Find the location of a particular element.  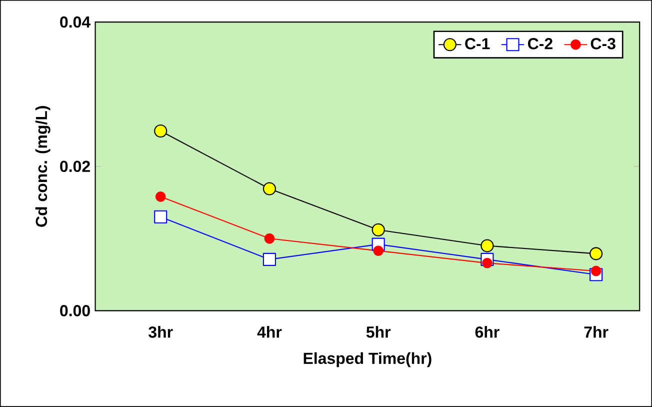

legend-label: C-1 is located at coordinates (477, 44).